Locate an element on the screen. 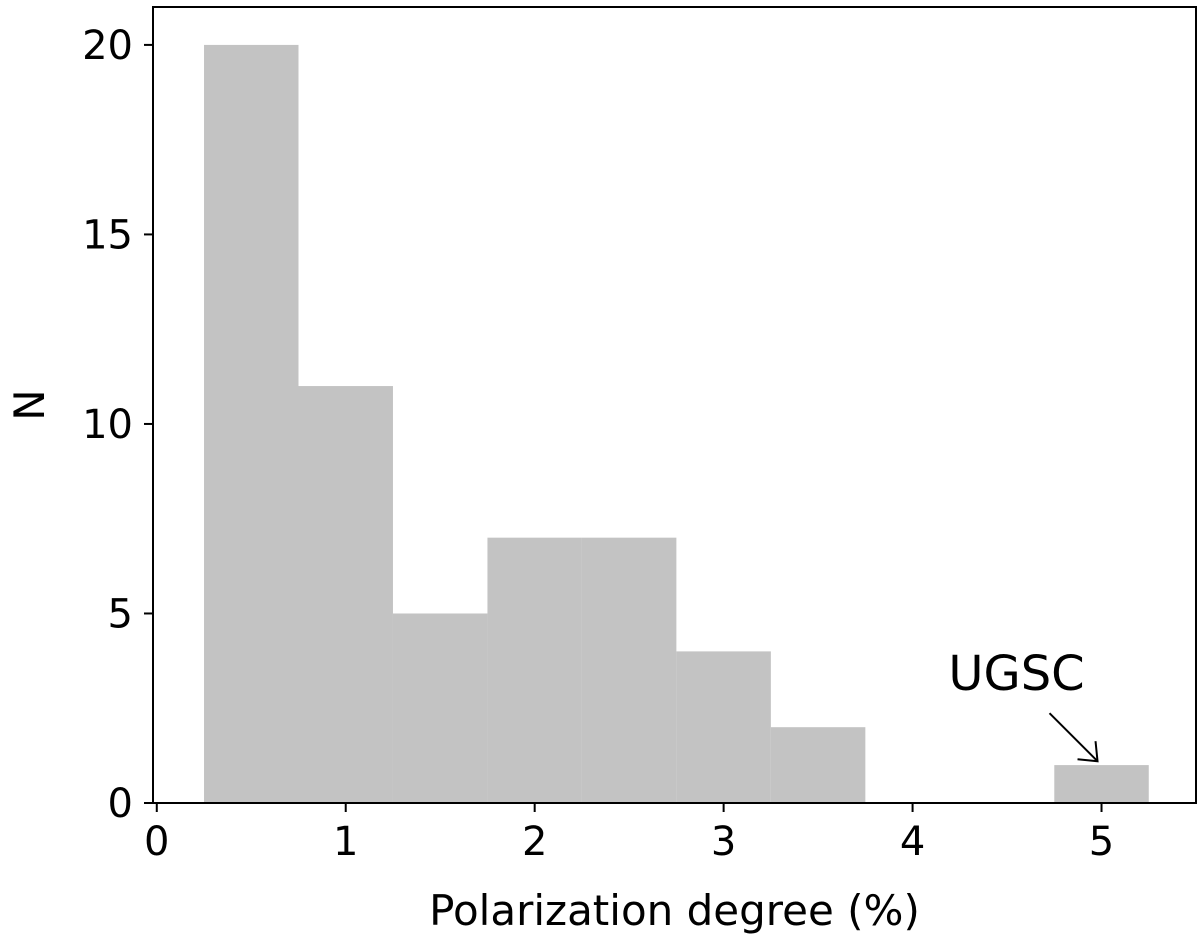 This screenshot has width=1200, height=939. x-tick-label: 1 is located at coordinates (345, 842).